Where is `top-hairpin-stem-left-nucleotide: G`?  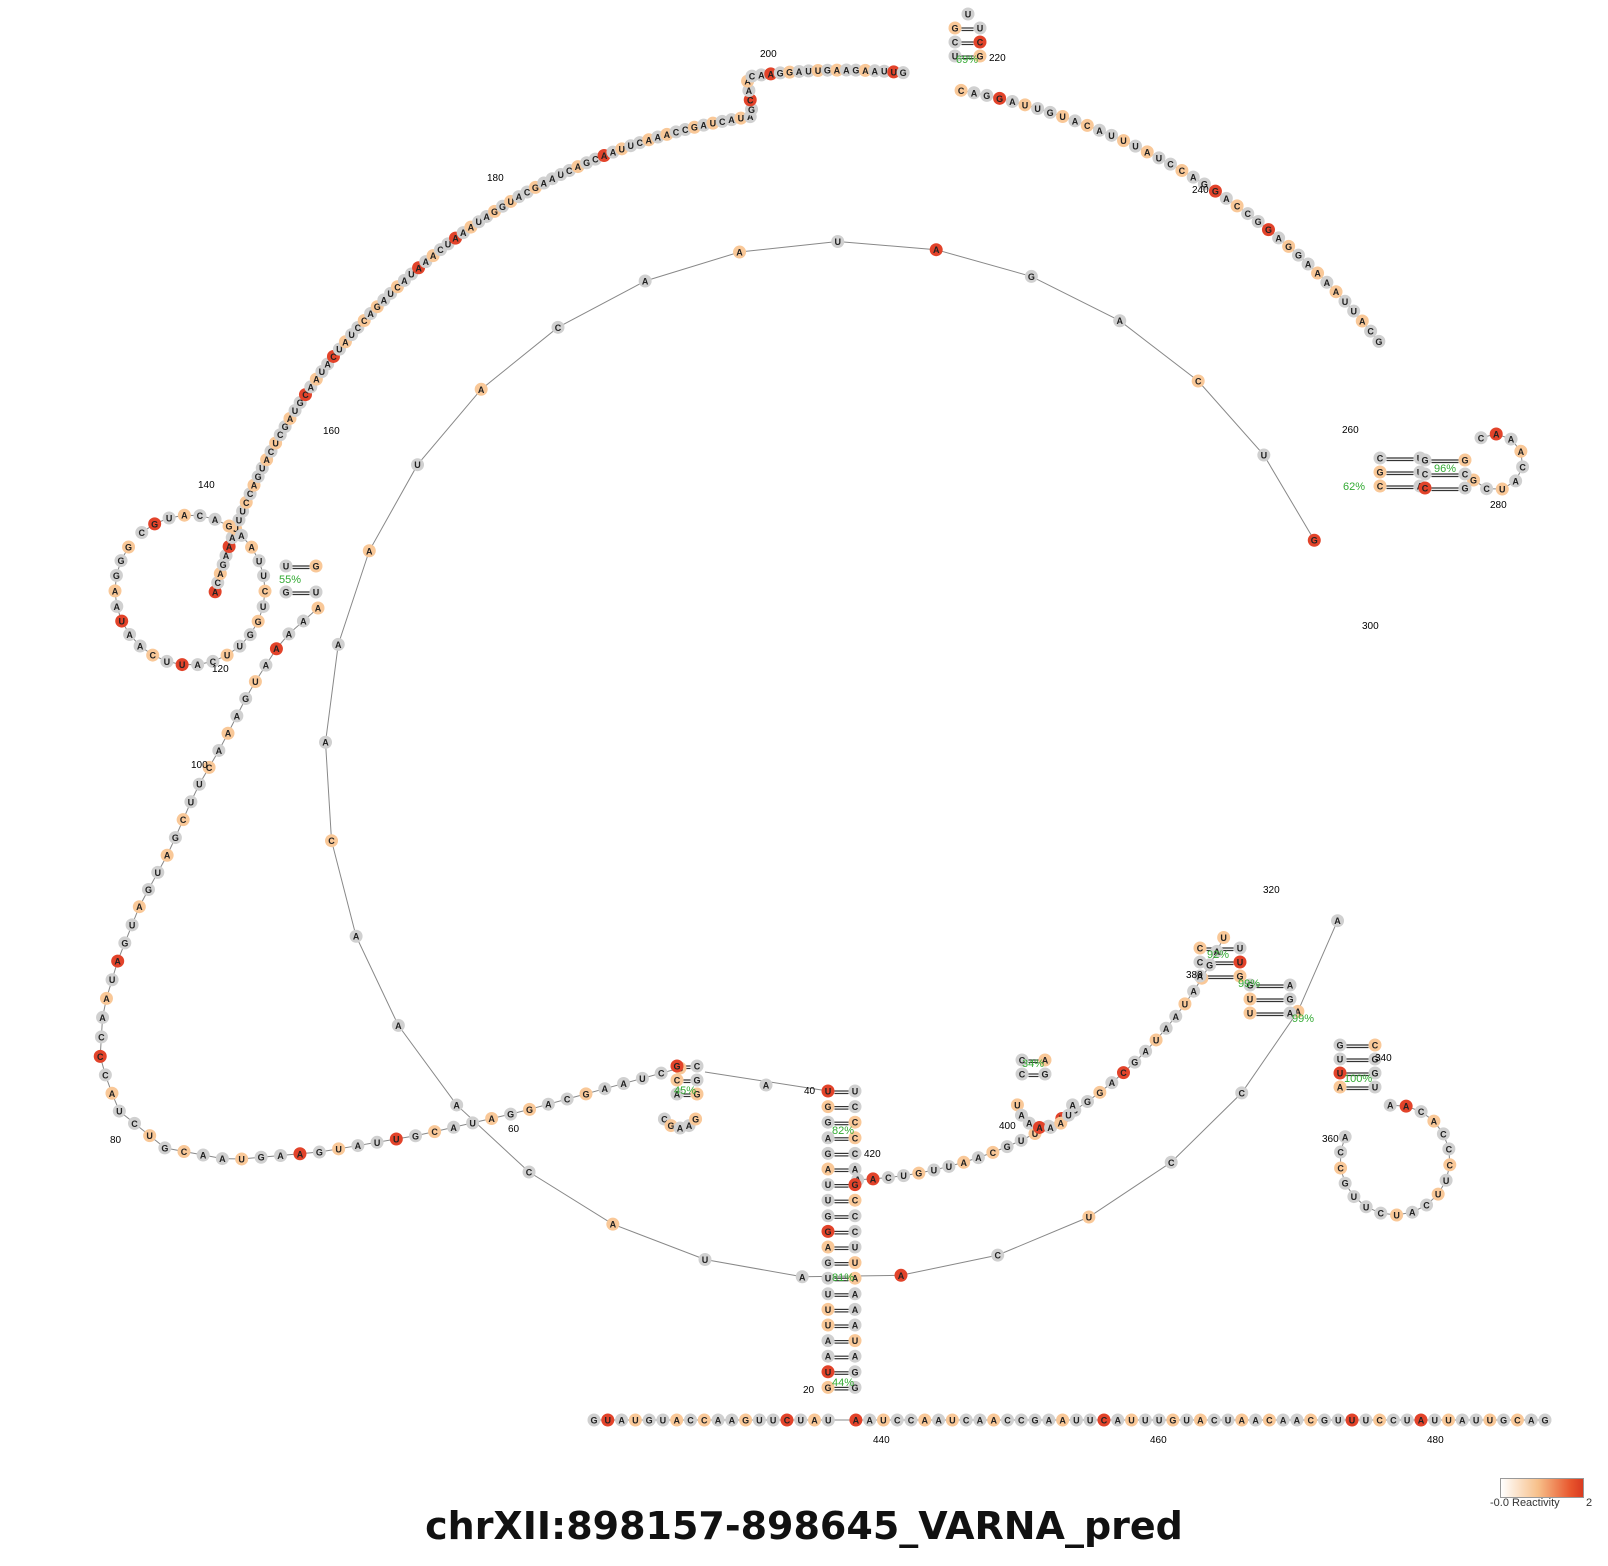 top-hairpin-stem-left-nucleotide: G is located at coordinates (955, 28).